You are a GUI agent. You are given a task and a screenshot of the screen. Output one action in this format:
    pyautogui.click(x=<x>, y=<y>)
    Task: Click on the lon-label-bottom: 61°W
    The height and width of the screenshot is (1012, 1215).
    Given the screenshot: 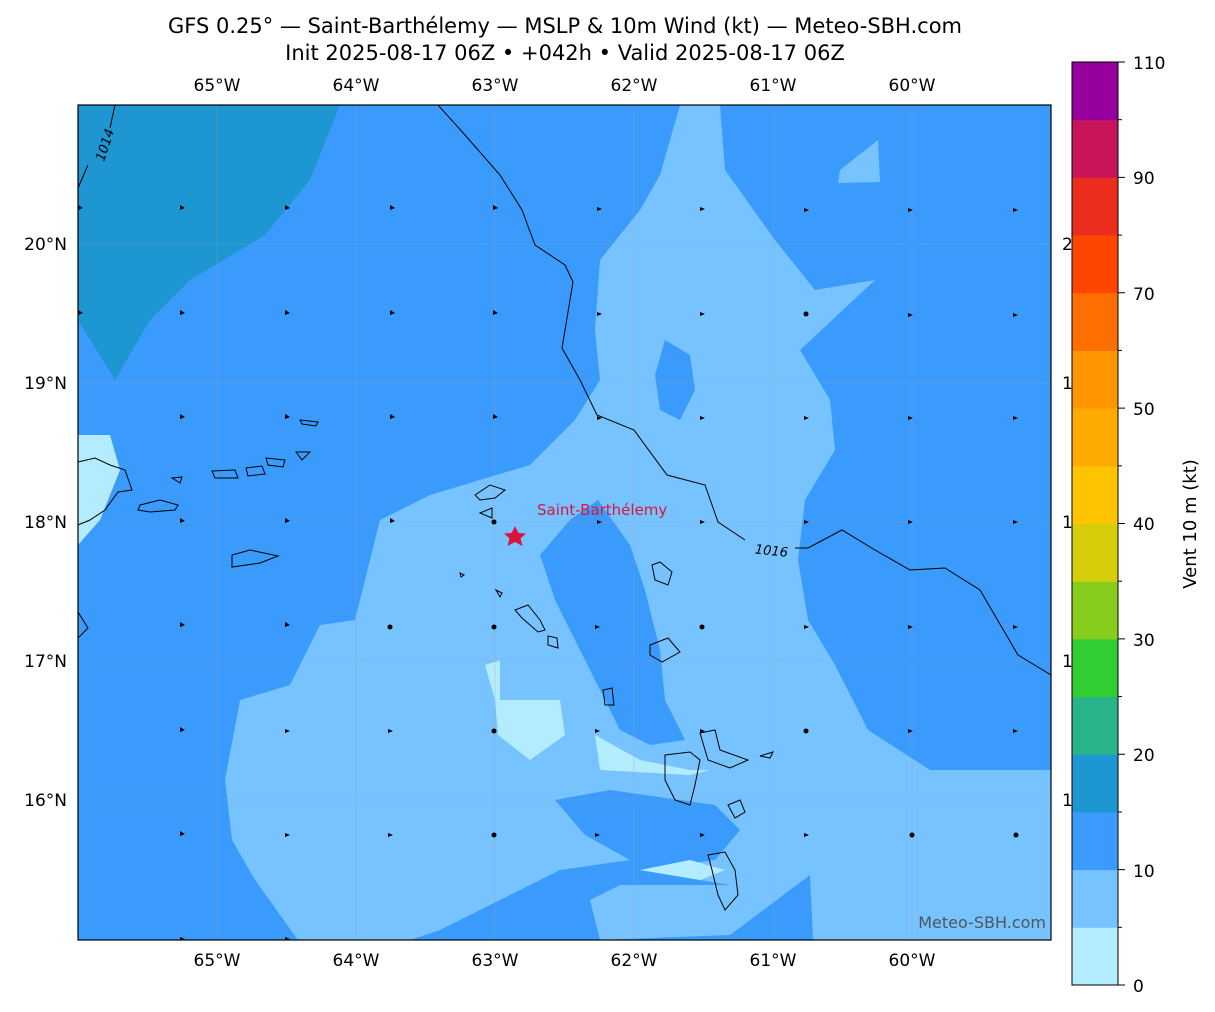 What is the action you would take?
    pyautogui.click(x=773, y=961)
    